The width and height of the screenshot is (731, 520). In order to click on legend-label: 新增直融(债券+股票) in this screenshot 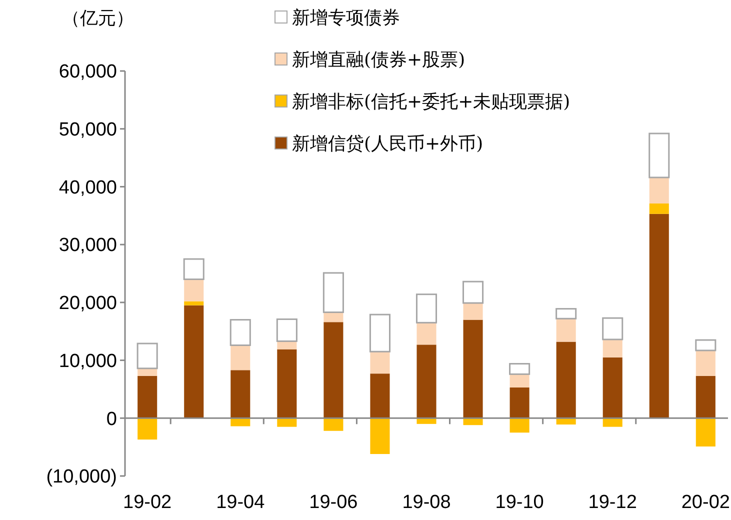, I will do `click(379, 59)`.